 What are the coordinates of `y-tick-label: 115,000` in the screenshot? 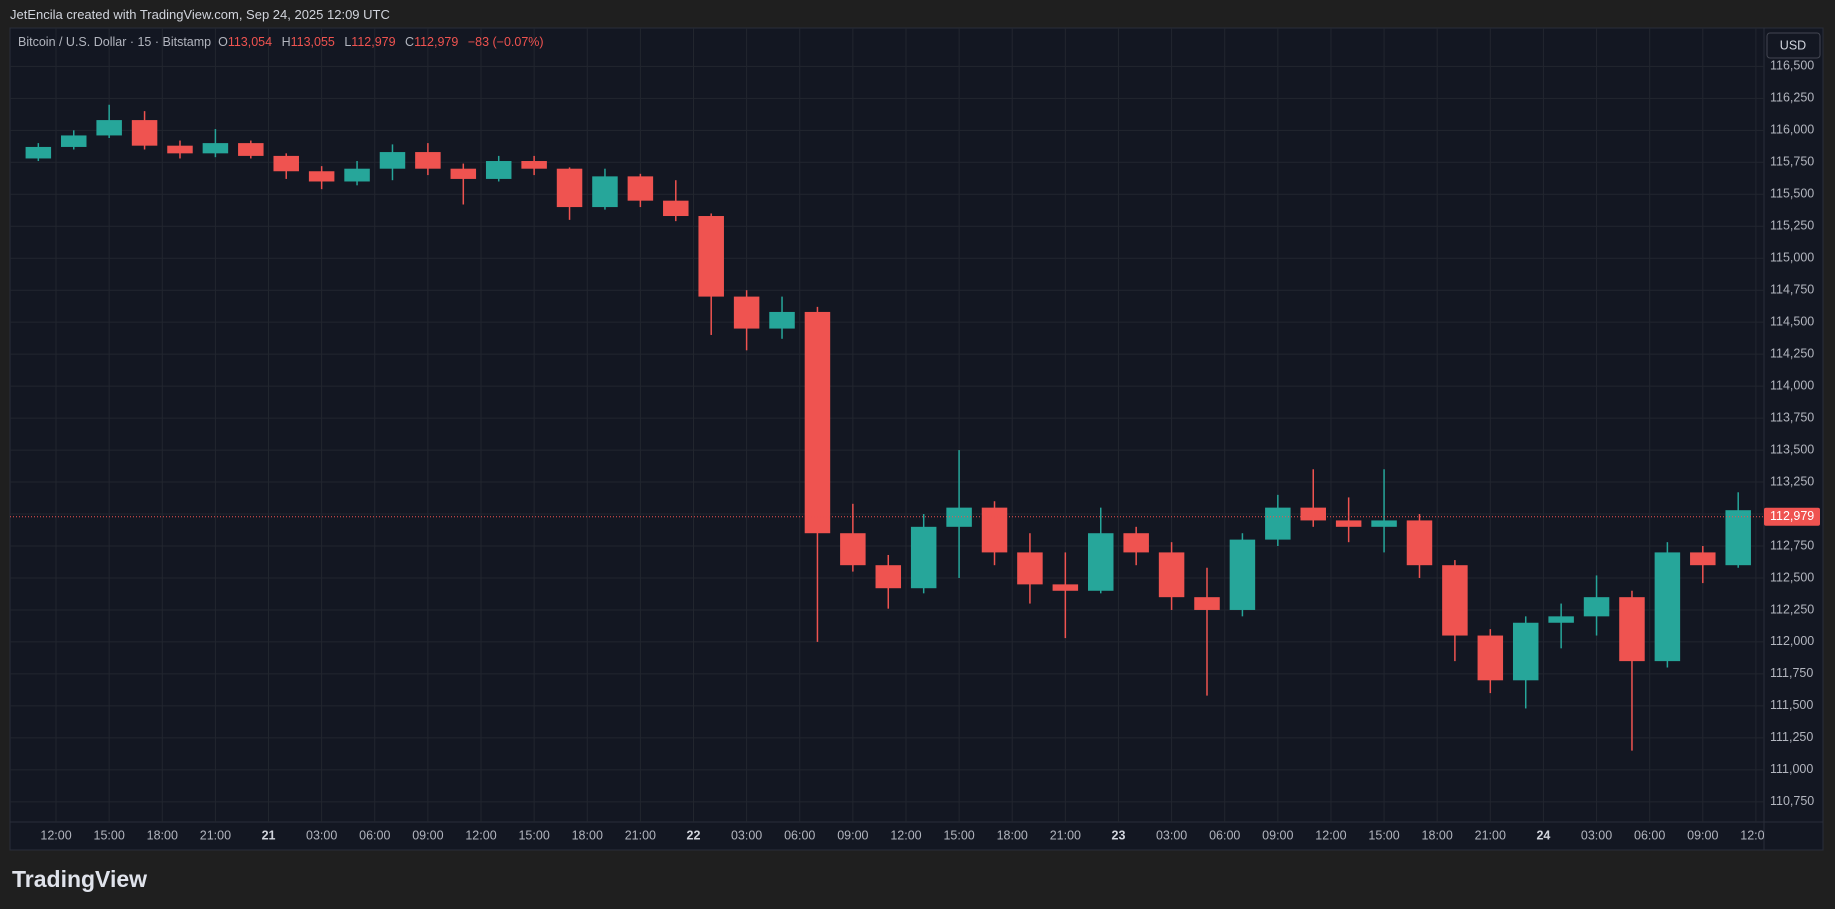 It's located at (1792, 258).